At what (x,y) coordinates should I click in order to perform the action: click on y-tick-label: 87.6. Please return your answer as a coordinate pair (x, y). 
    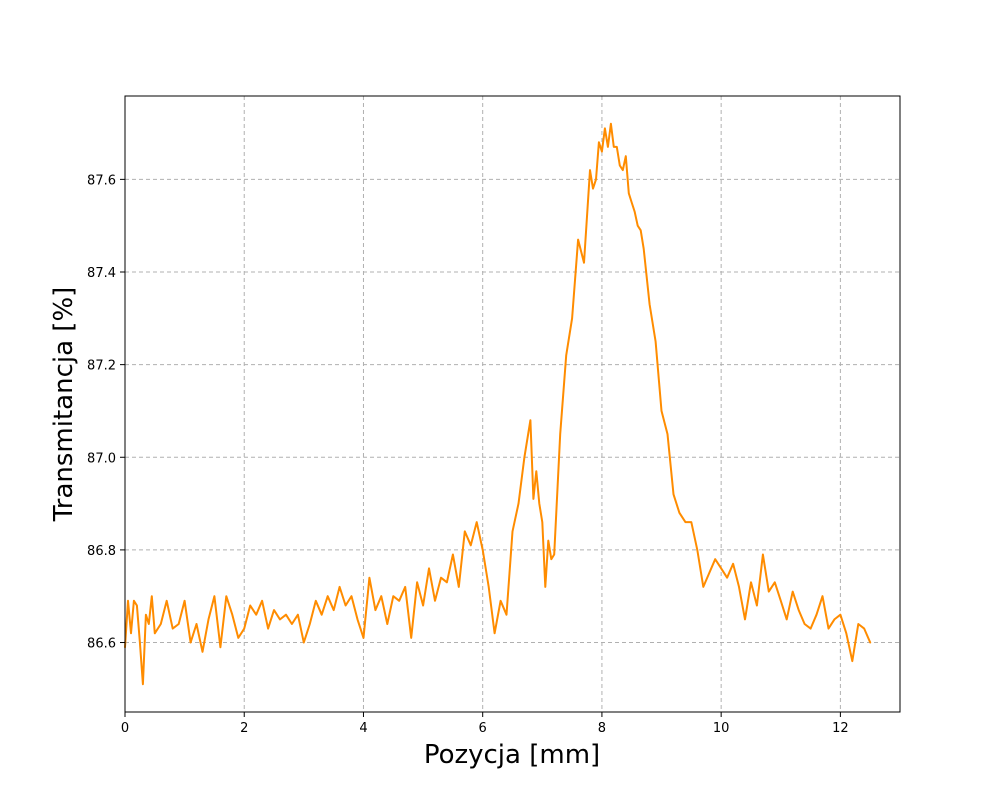
    Looking at the image, I should click on (101, 180).